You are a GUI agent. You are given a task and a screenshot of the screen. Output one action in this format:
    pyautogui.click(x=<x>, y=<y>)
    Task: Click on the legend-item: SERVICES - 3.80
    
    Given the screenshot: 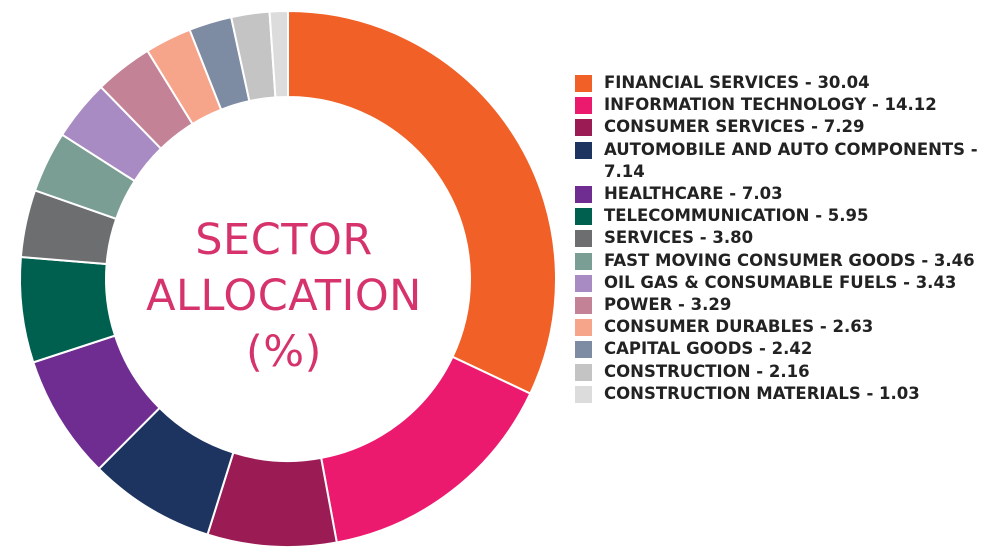 What is the action you would take?
    pyautogui.click(x=785, y=238)
    